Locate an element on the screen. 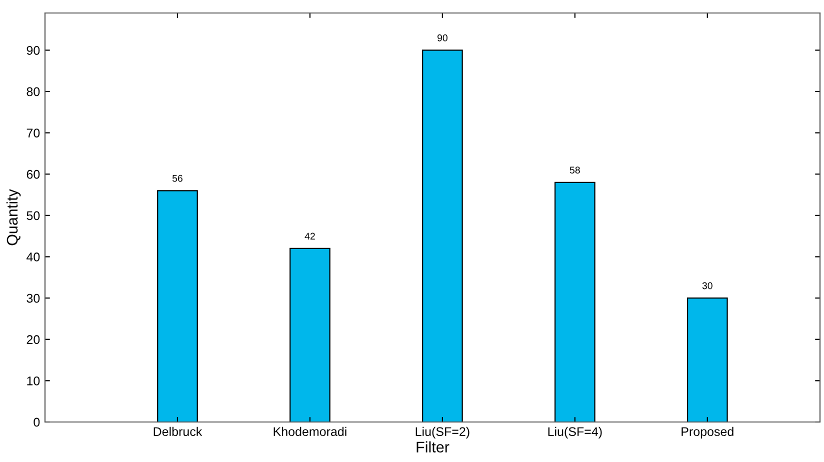 The height and width of the screenshot is (462, 824). y-tick-label: 0 is located at coordinates (37, 422).